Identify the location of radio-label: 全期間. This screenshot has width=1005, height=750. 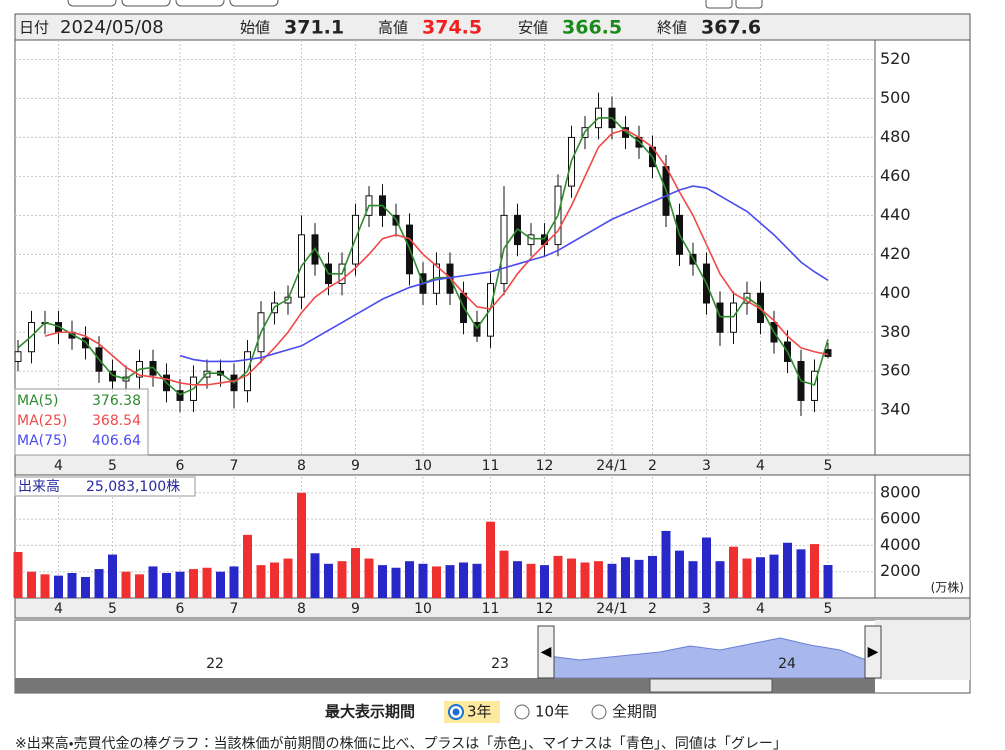
(634, 712).